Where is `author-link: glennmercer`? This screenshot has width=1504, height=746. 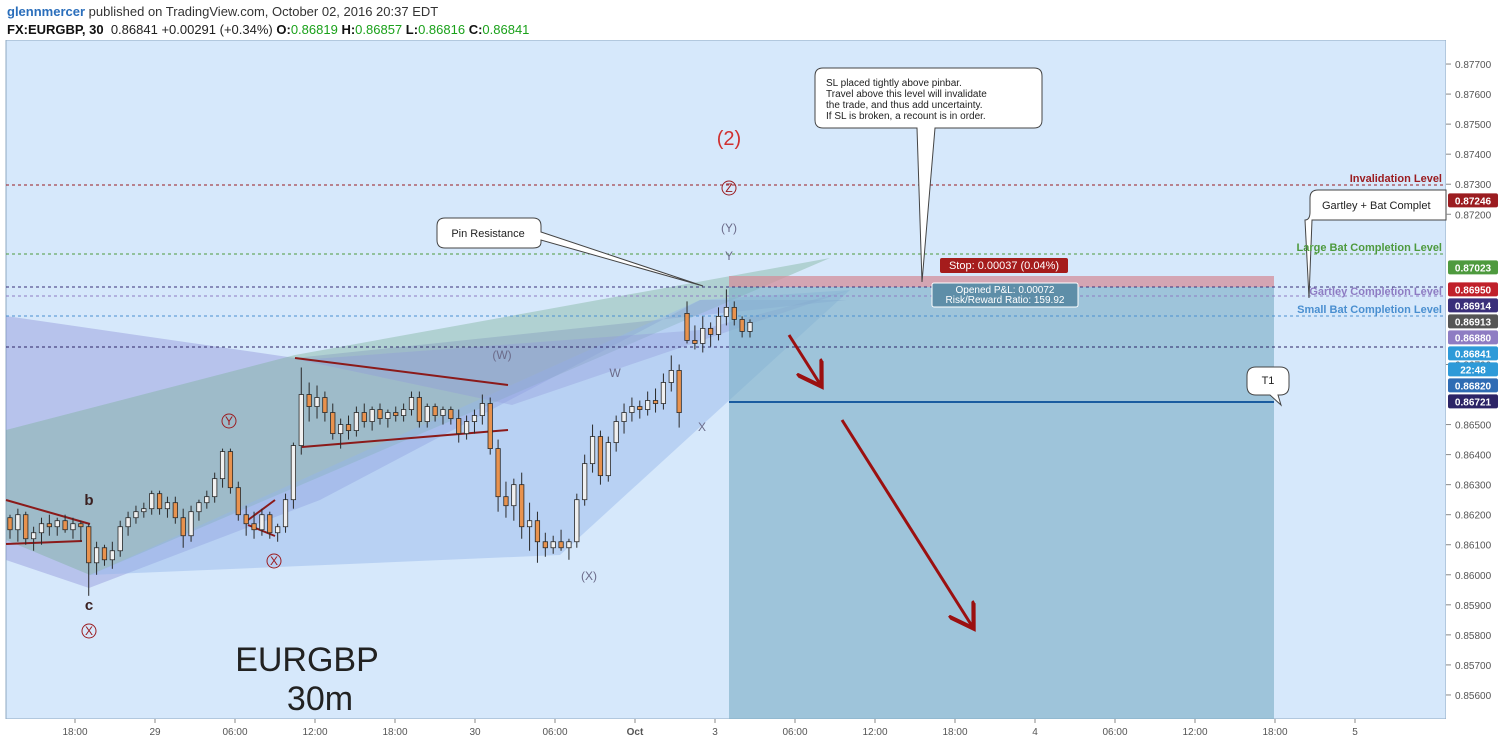
author-link: glennmercer is located at coordinates (46, 11).